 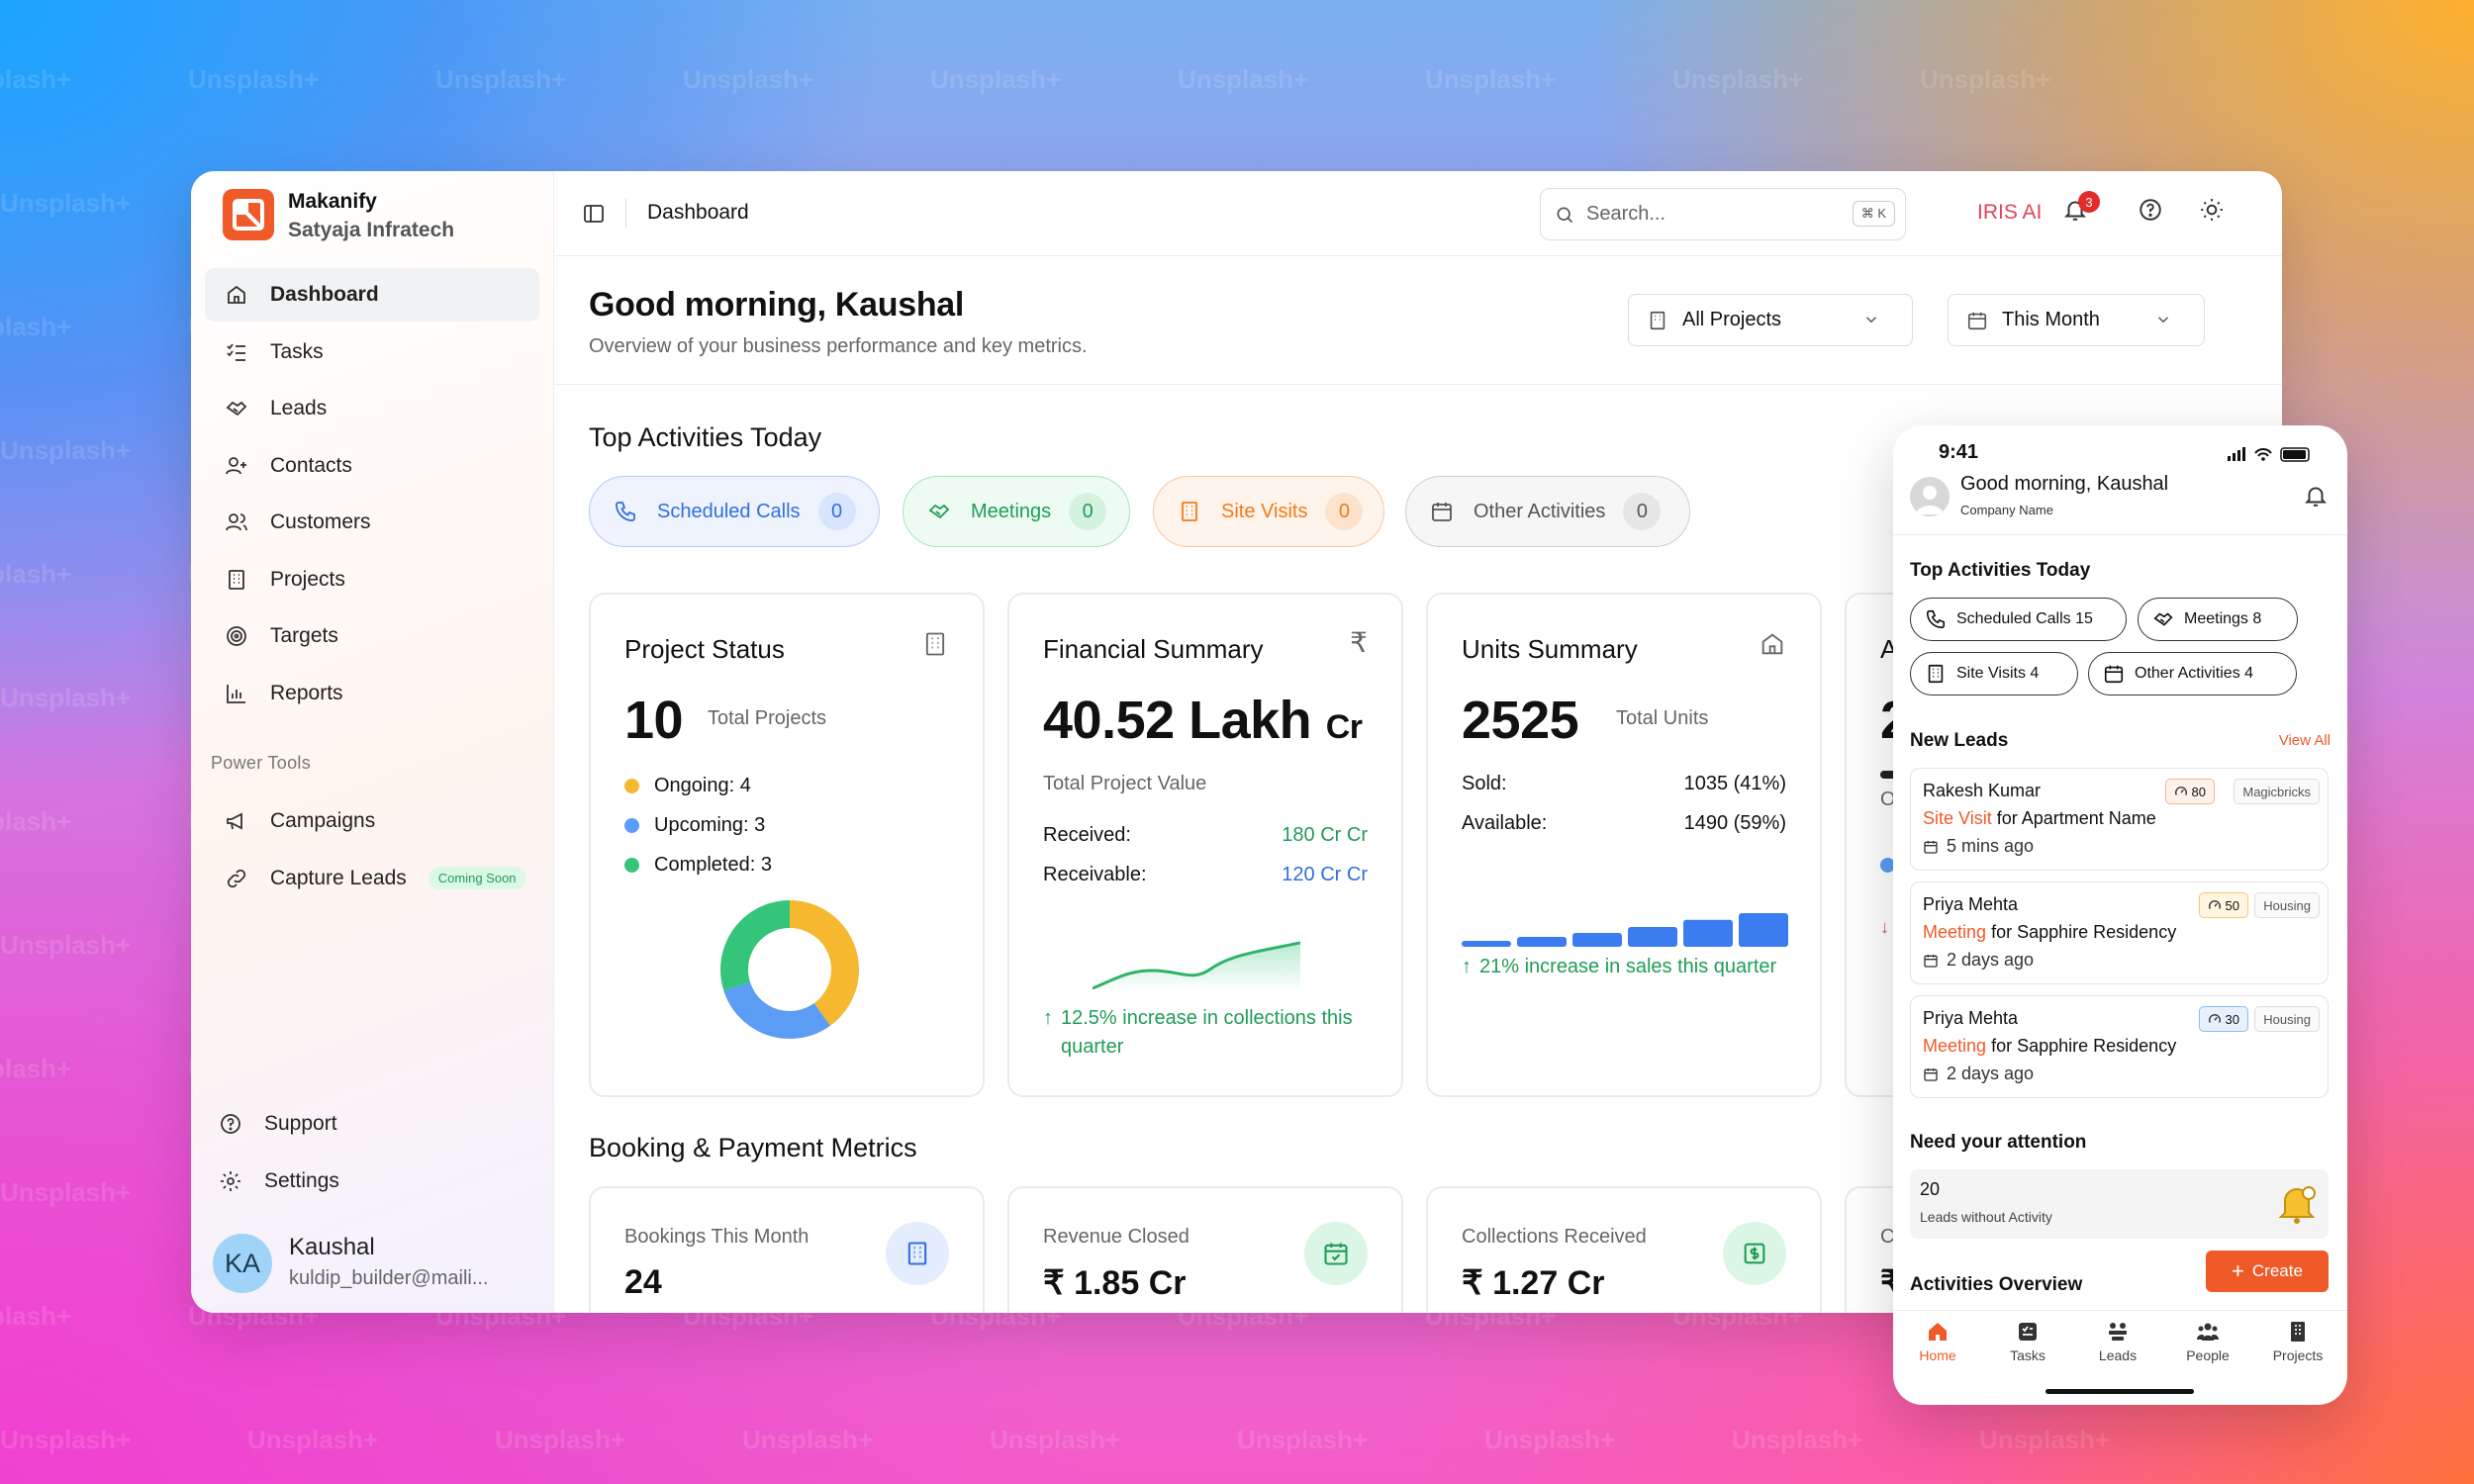 What do you see at coordinates (2297, 1205) in the screenshot?
I see `alarm-bell-icon` at bounding box center [2297, 1205].